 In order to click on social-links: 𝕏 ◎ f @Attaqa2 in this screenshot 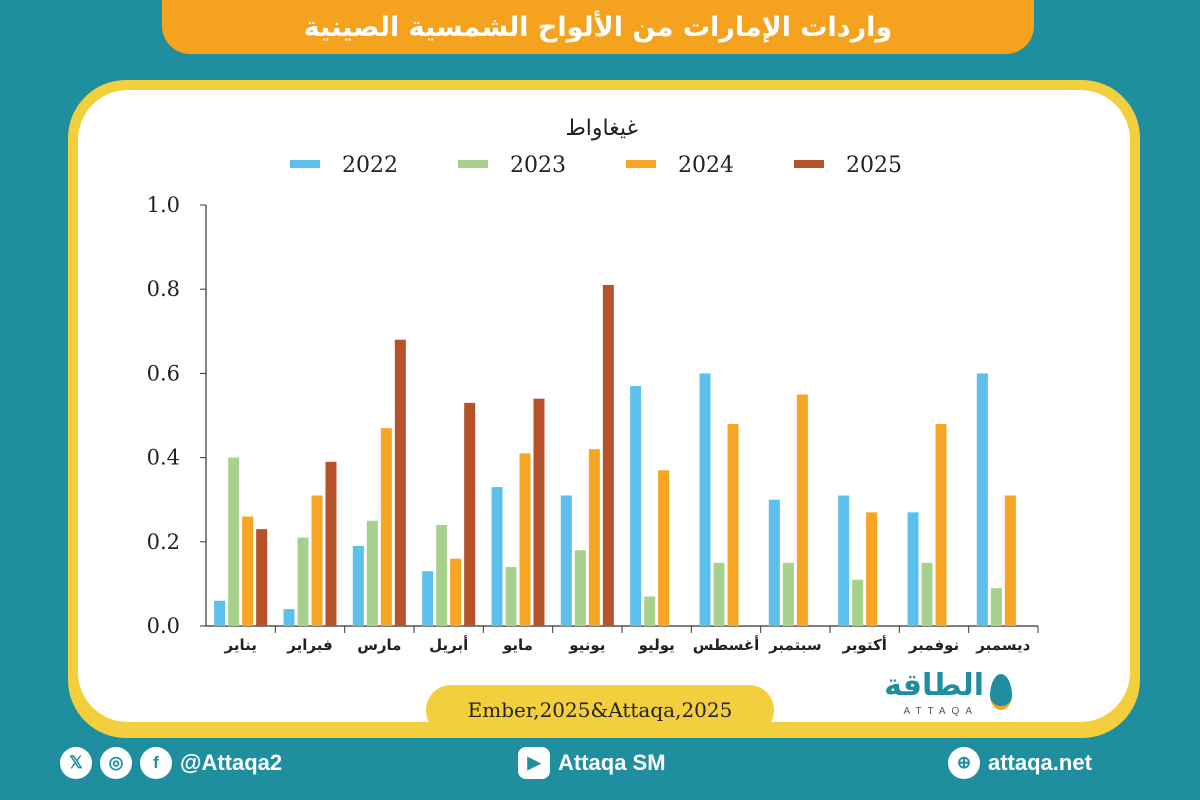, I will do `click(171, 763)`.